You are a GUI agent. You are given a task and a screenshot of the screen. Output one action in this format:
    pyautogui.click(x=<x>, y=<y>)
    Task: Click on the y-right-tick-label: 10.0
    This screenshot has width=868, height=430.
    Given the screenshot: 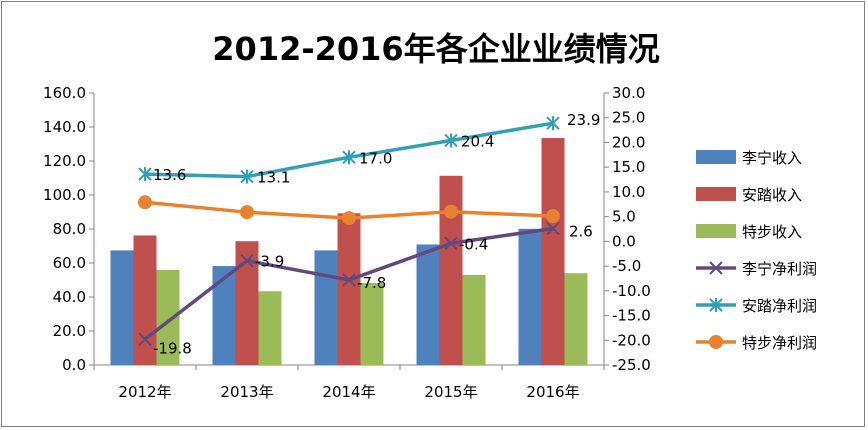 What is the action you would take?
    pyautogui.click(x=628, y=192)
    